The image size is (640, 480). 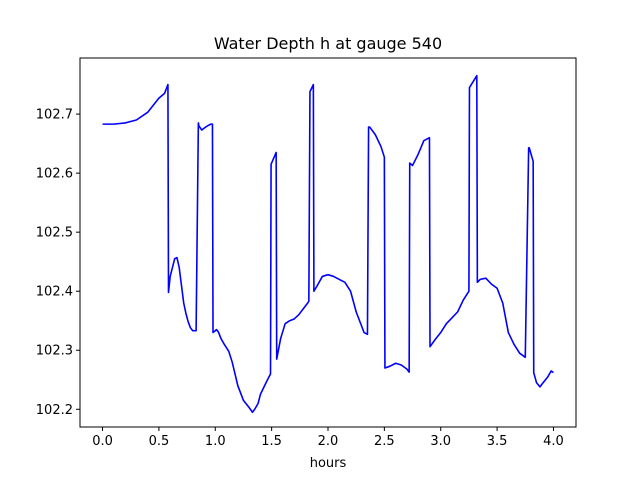 What do you see at coordinates (328, 463) in the screenshot?
I see `x-axis-label: hours` at bounding box center [328, 463].